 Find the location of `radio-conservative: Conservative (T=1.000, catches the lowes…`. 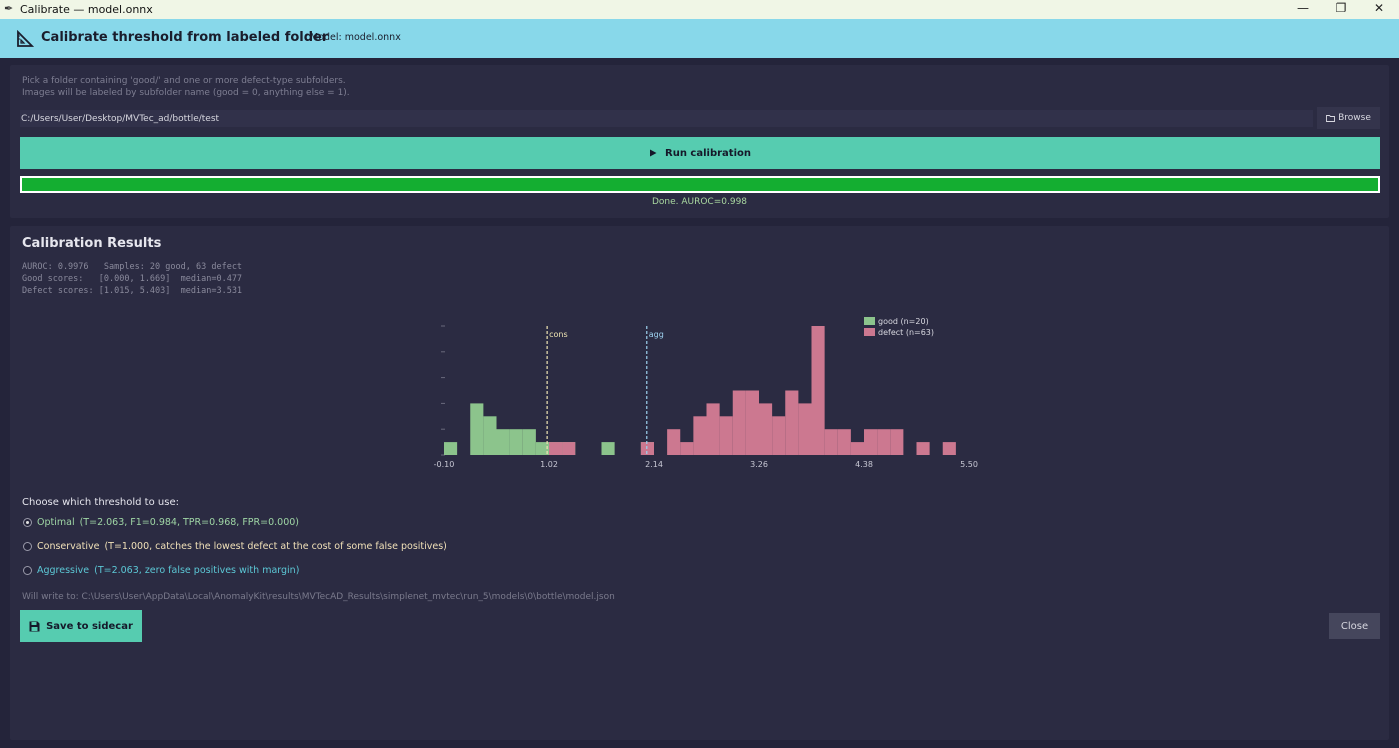

radio-conservative: Conservative (T=1.000, catches the lowes… is located at coordinates (235, 546).